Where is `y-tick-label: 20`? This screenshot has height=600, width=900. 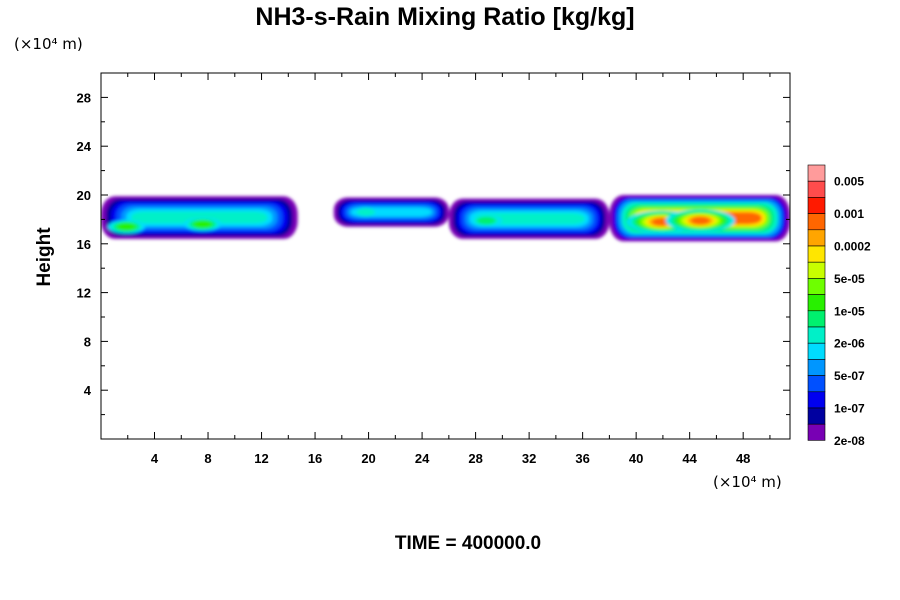
y-tick-label: 20 is located at coordinates (84, 195).